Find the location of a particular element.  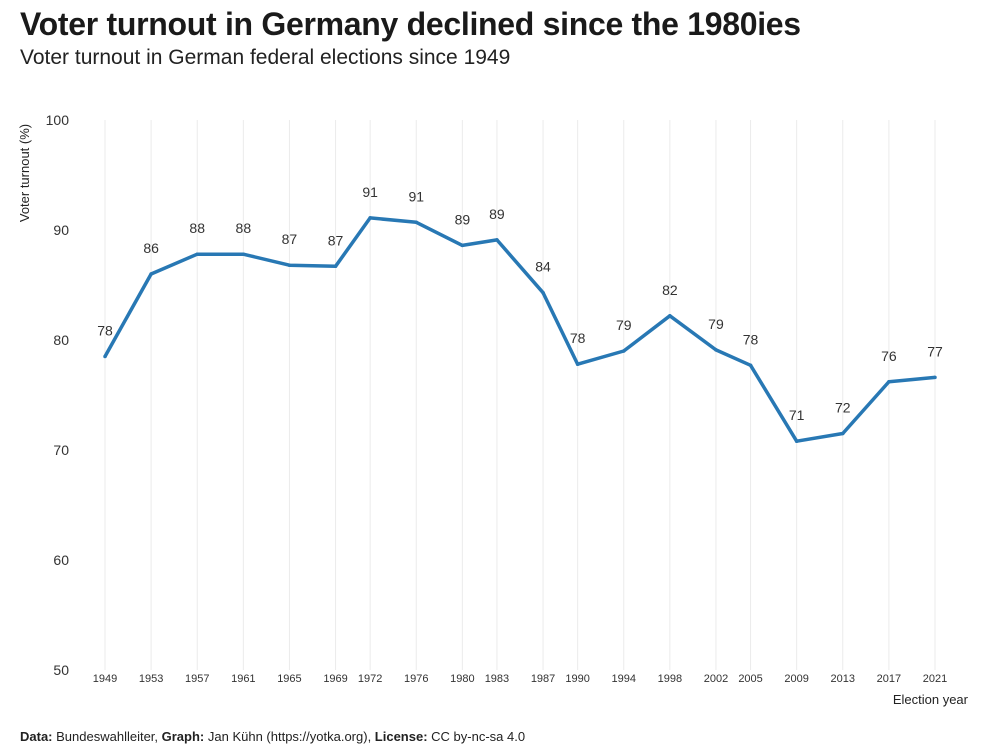

x-tick-2017: 2017 is located at coordinates (889, 679).